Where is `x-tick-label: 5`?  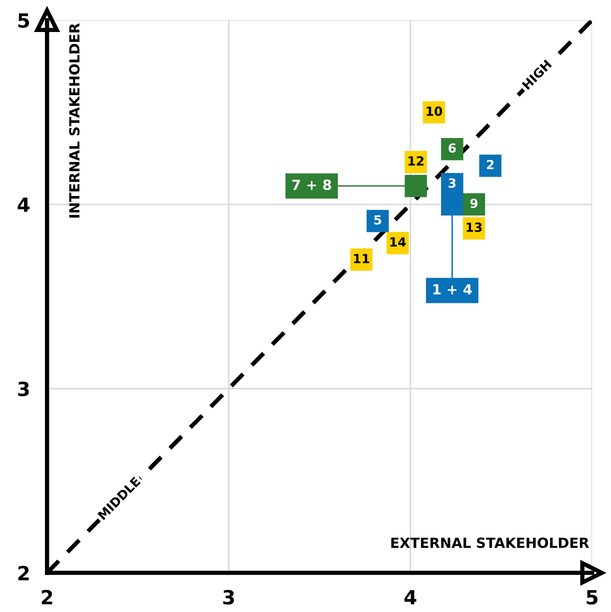 x-tick-label: 5 is located at coordinates (592, 597).